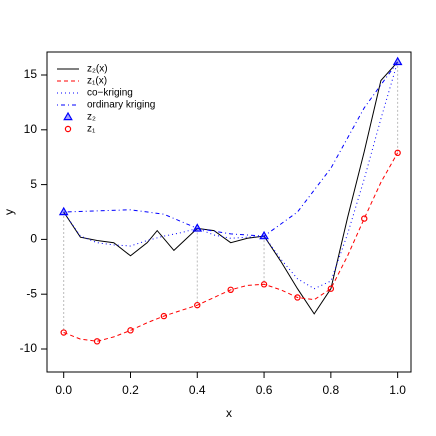  Describe the element at coordinates (29, 348) in the screenshot. I see `y-tick-label: -10` at that location.